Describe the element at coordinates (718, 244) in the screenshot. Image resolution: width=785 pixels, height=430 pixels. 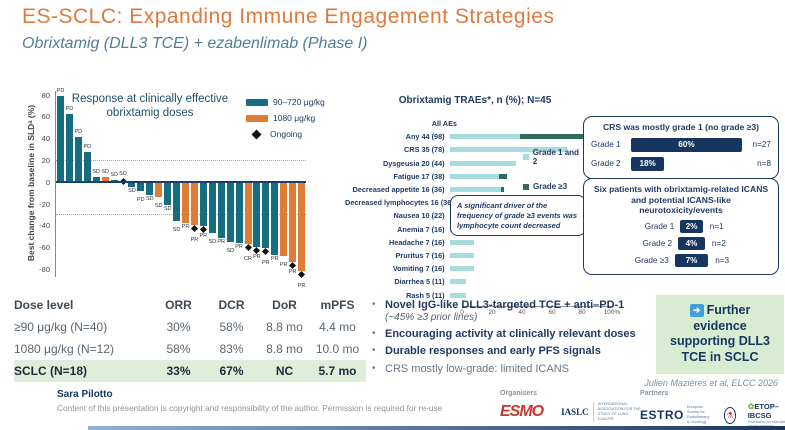
I see `icans-n-label: n=2` at that location.